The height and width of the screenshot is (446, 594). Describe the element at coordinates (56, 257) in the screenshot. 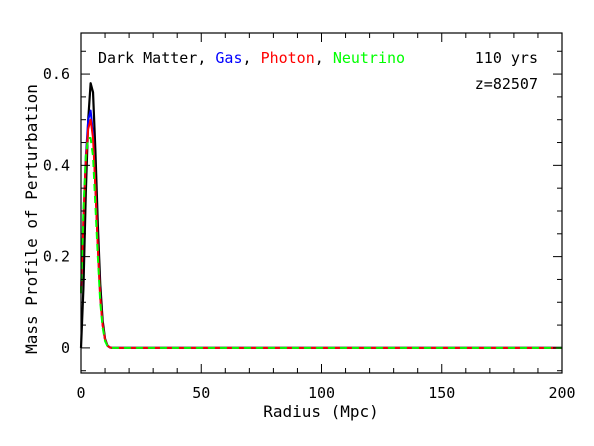

I see `y-tick-label: 0.2` at that location.